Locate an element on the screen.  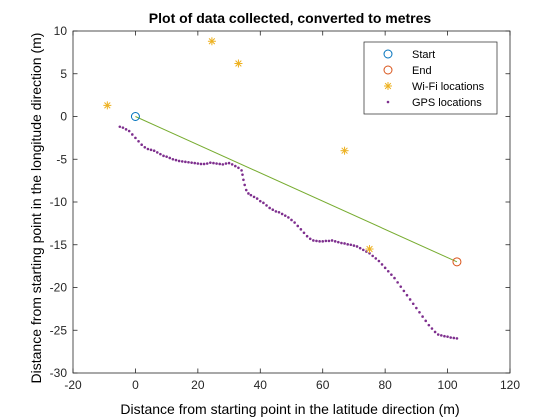
end-point is located at coordinates (457, 262).